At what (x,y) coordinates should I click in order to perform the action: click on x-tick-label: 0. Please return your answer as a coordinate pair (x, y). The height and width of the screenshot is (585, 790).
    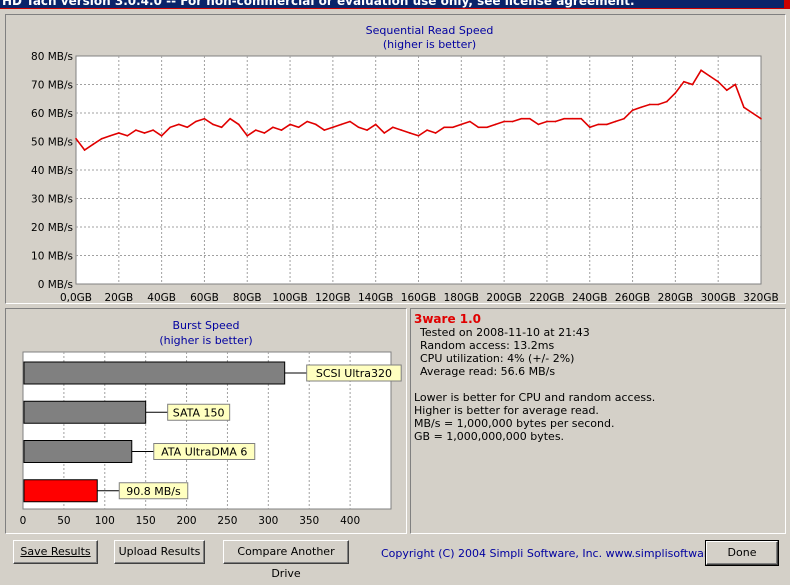
    Looking at the image, I should click on (23, 521).